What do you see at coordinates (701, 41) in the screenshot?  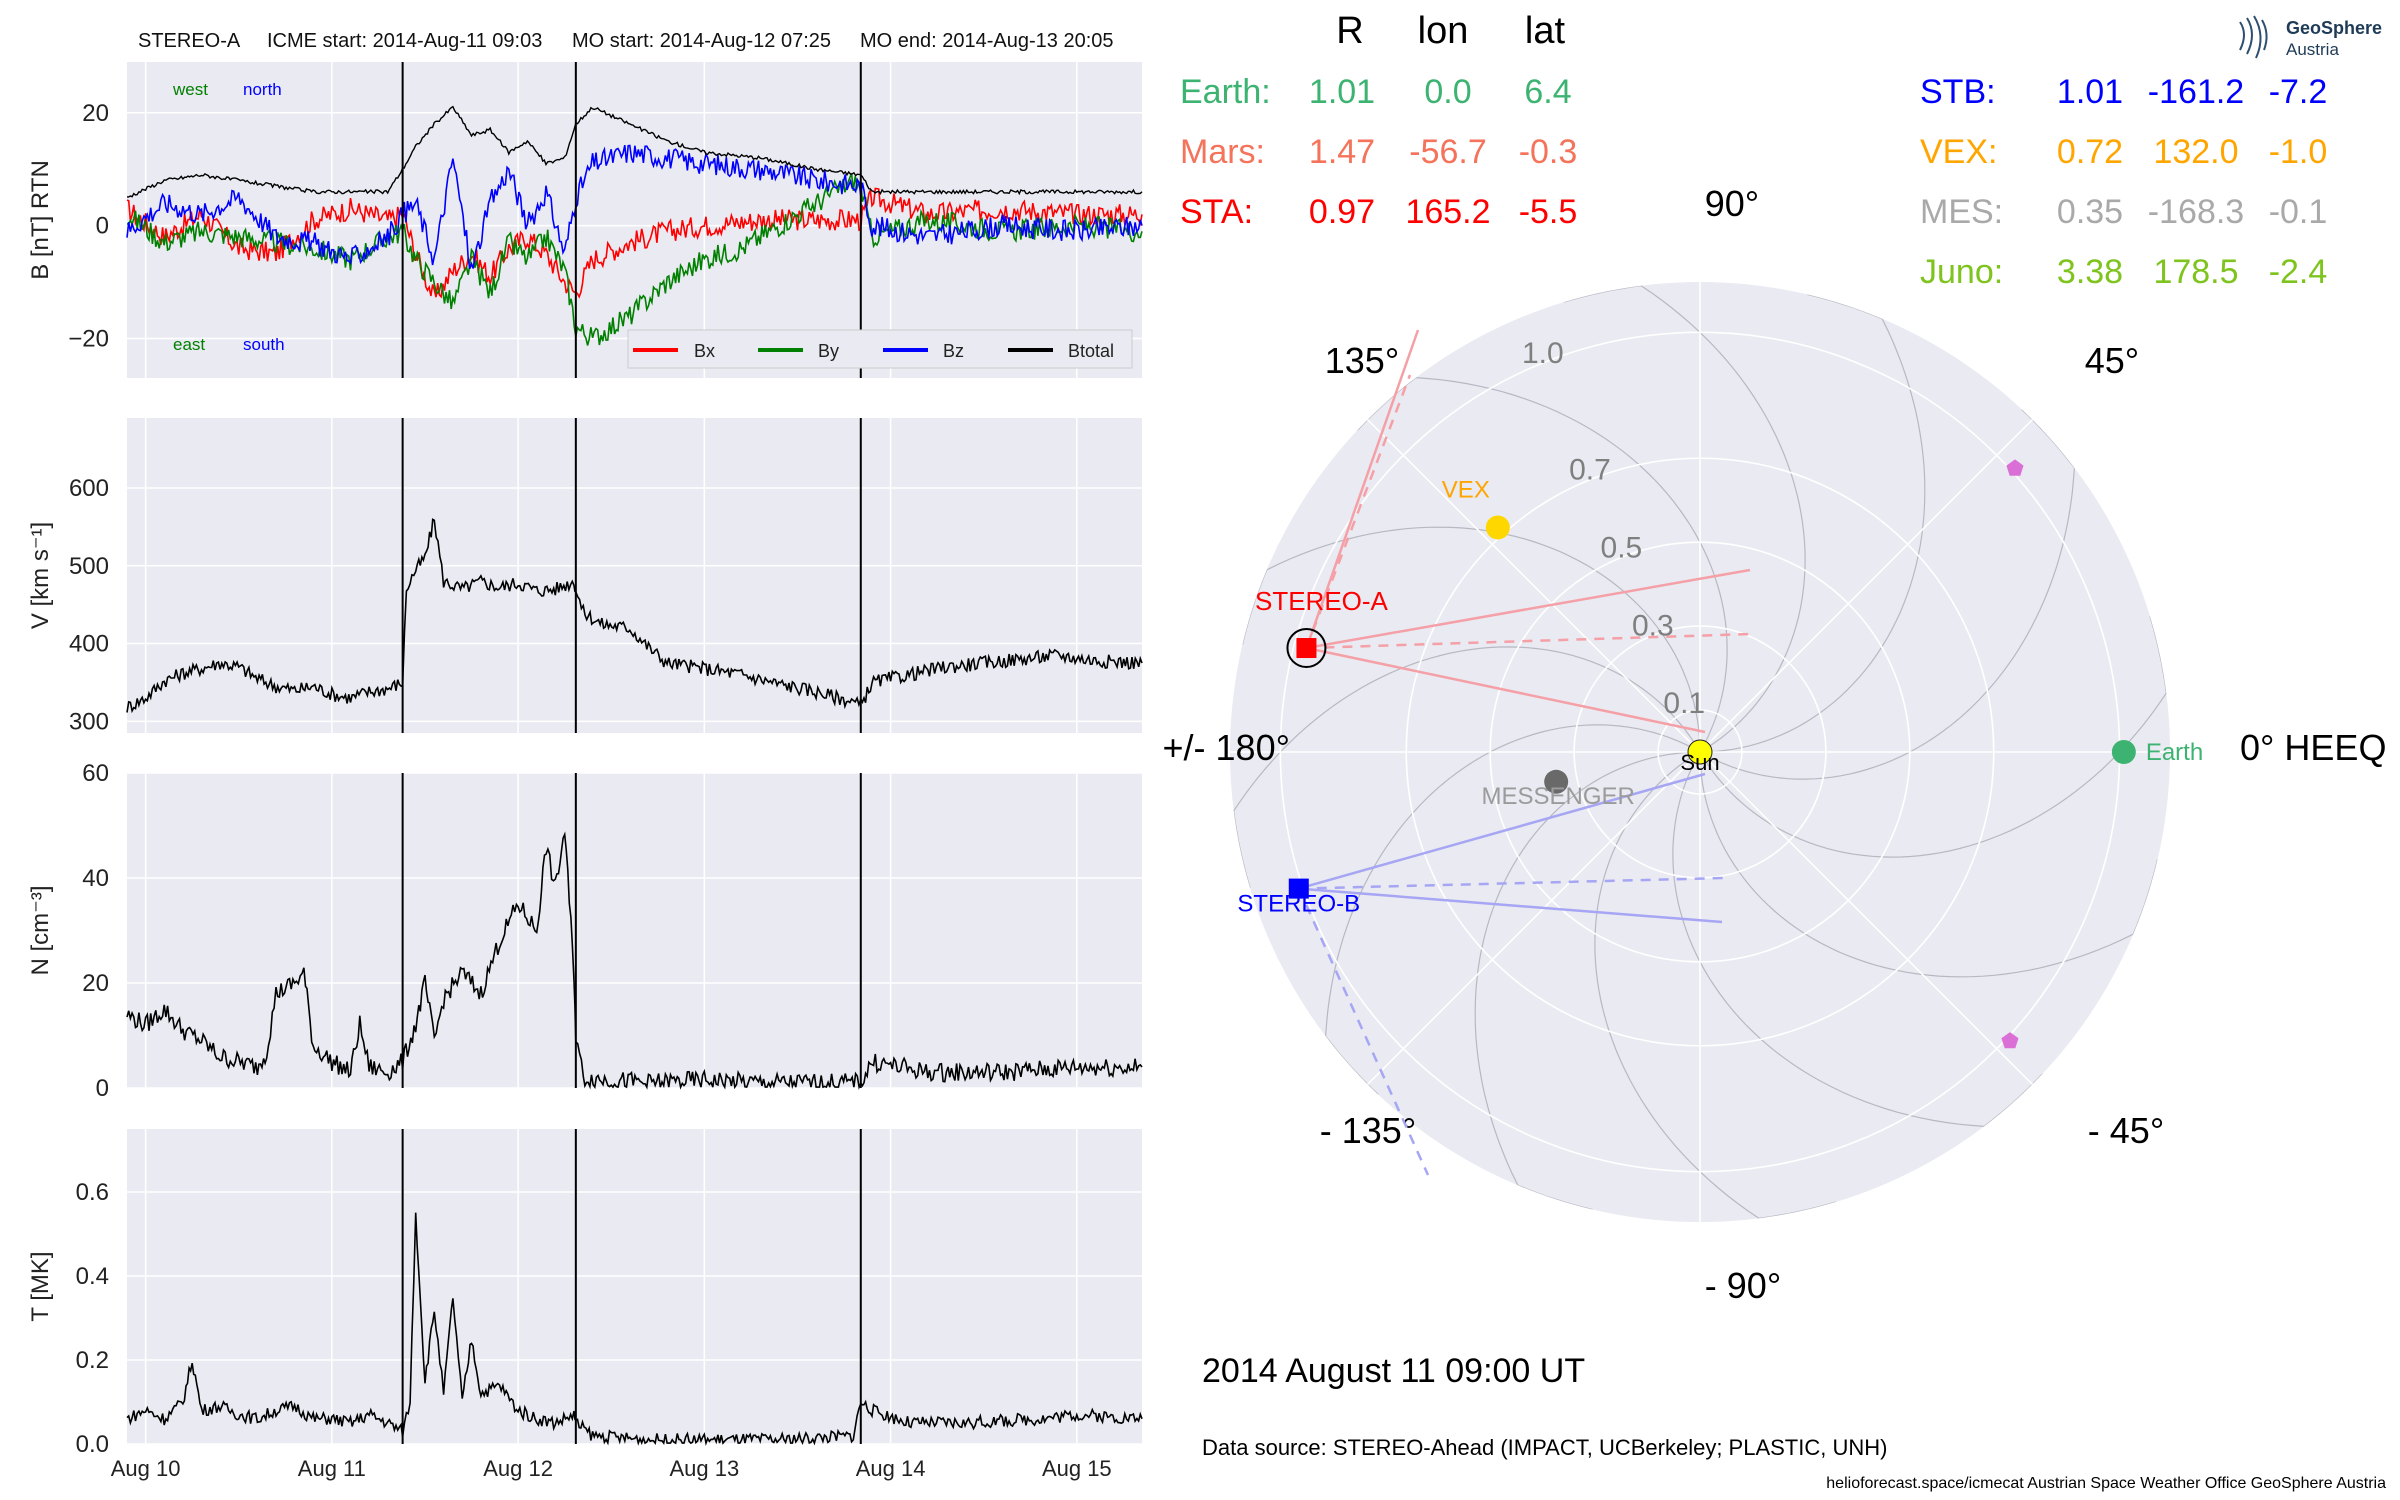 I see `mo-start-label: MO start: 2014-Aug-12 07:25` at bounding box center [701, 41].